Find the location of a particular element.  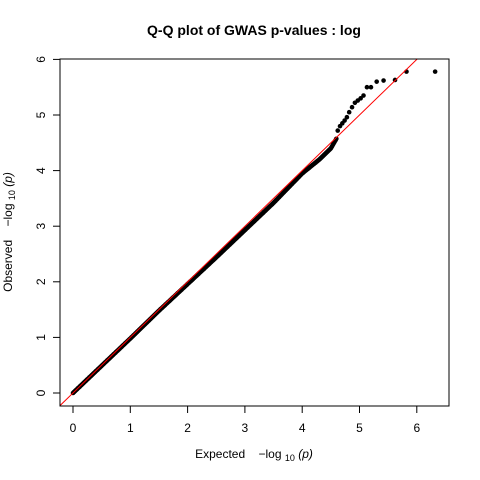

x-axis-title-log: −log is located at coordinates (269, 454).